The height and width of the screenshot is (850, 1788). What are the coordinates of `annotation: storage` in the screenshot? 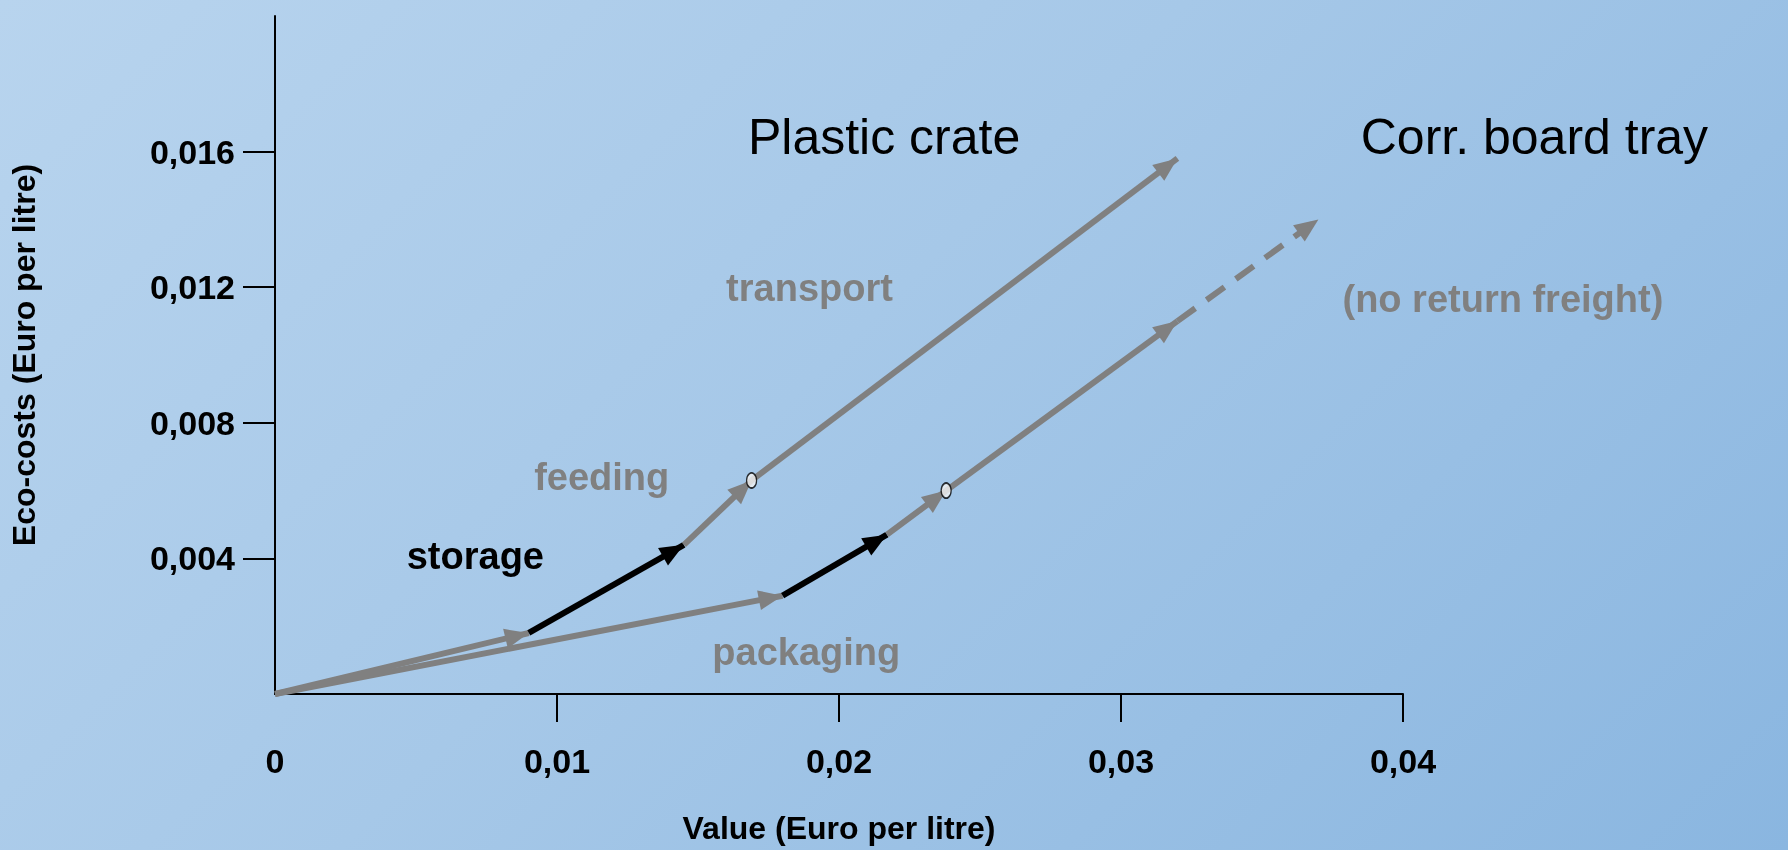 It's located at (475, 555).